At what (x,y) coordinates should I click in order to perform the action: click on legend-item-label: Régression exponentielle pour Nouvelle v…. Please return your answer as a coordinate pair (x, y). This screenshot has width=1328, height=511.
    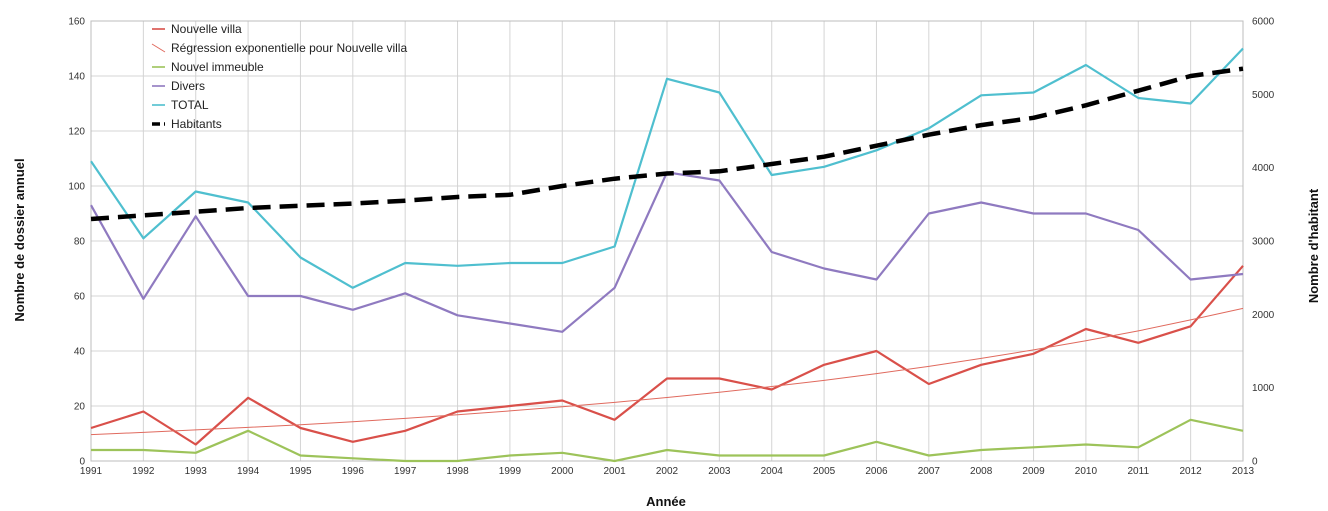
    Looking at the image, I should click on (289, 48).